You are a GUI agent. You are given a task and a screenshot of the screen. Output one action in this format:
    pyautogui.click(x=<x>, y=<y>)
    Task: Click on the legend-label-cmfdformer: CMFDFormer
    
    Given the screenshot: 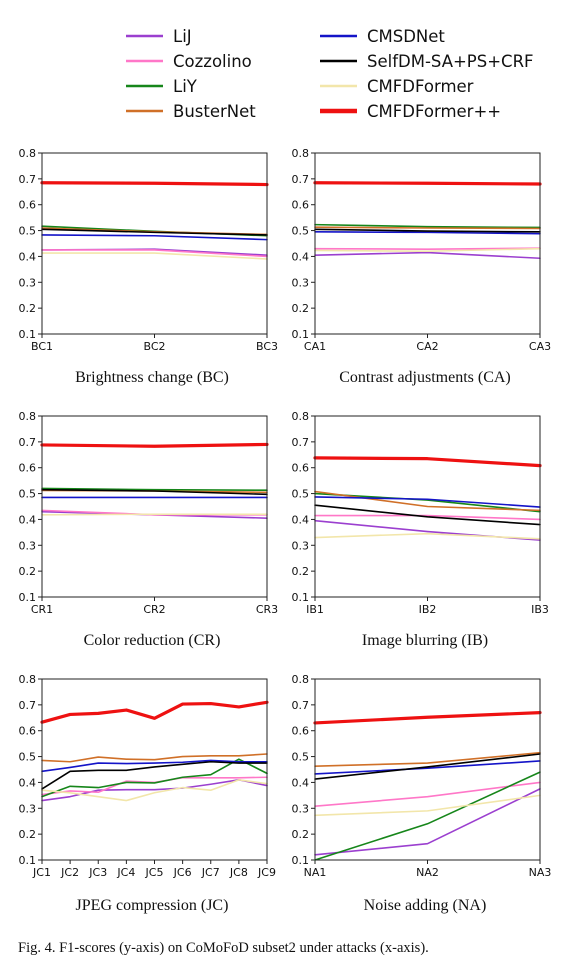 What is the action you would take?
    pyautogui.click(x=420, y=86)
    